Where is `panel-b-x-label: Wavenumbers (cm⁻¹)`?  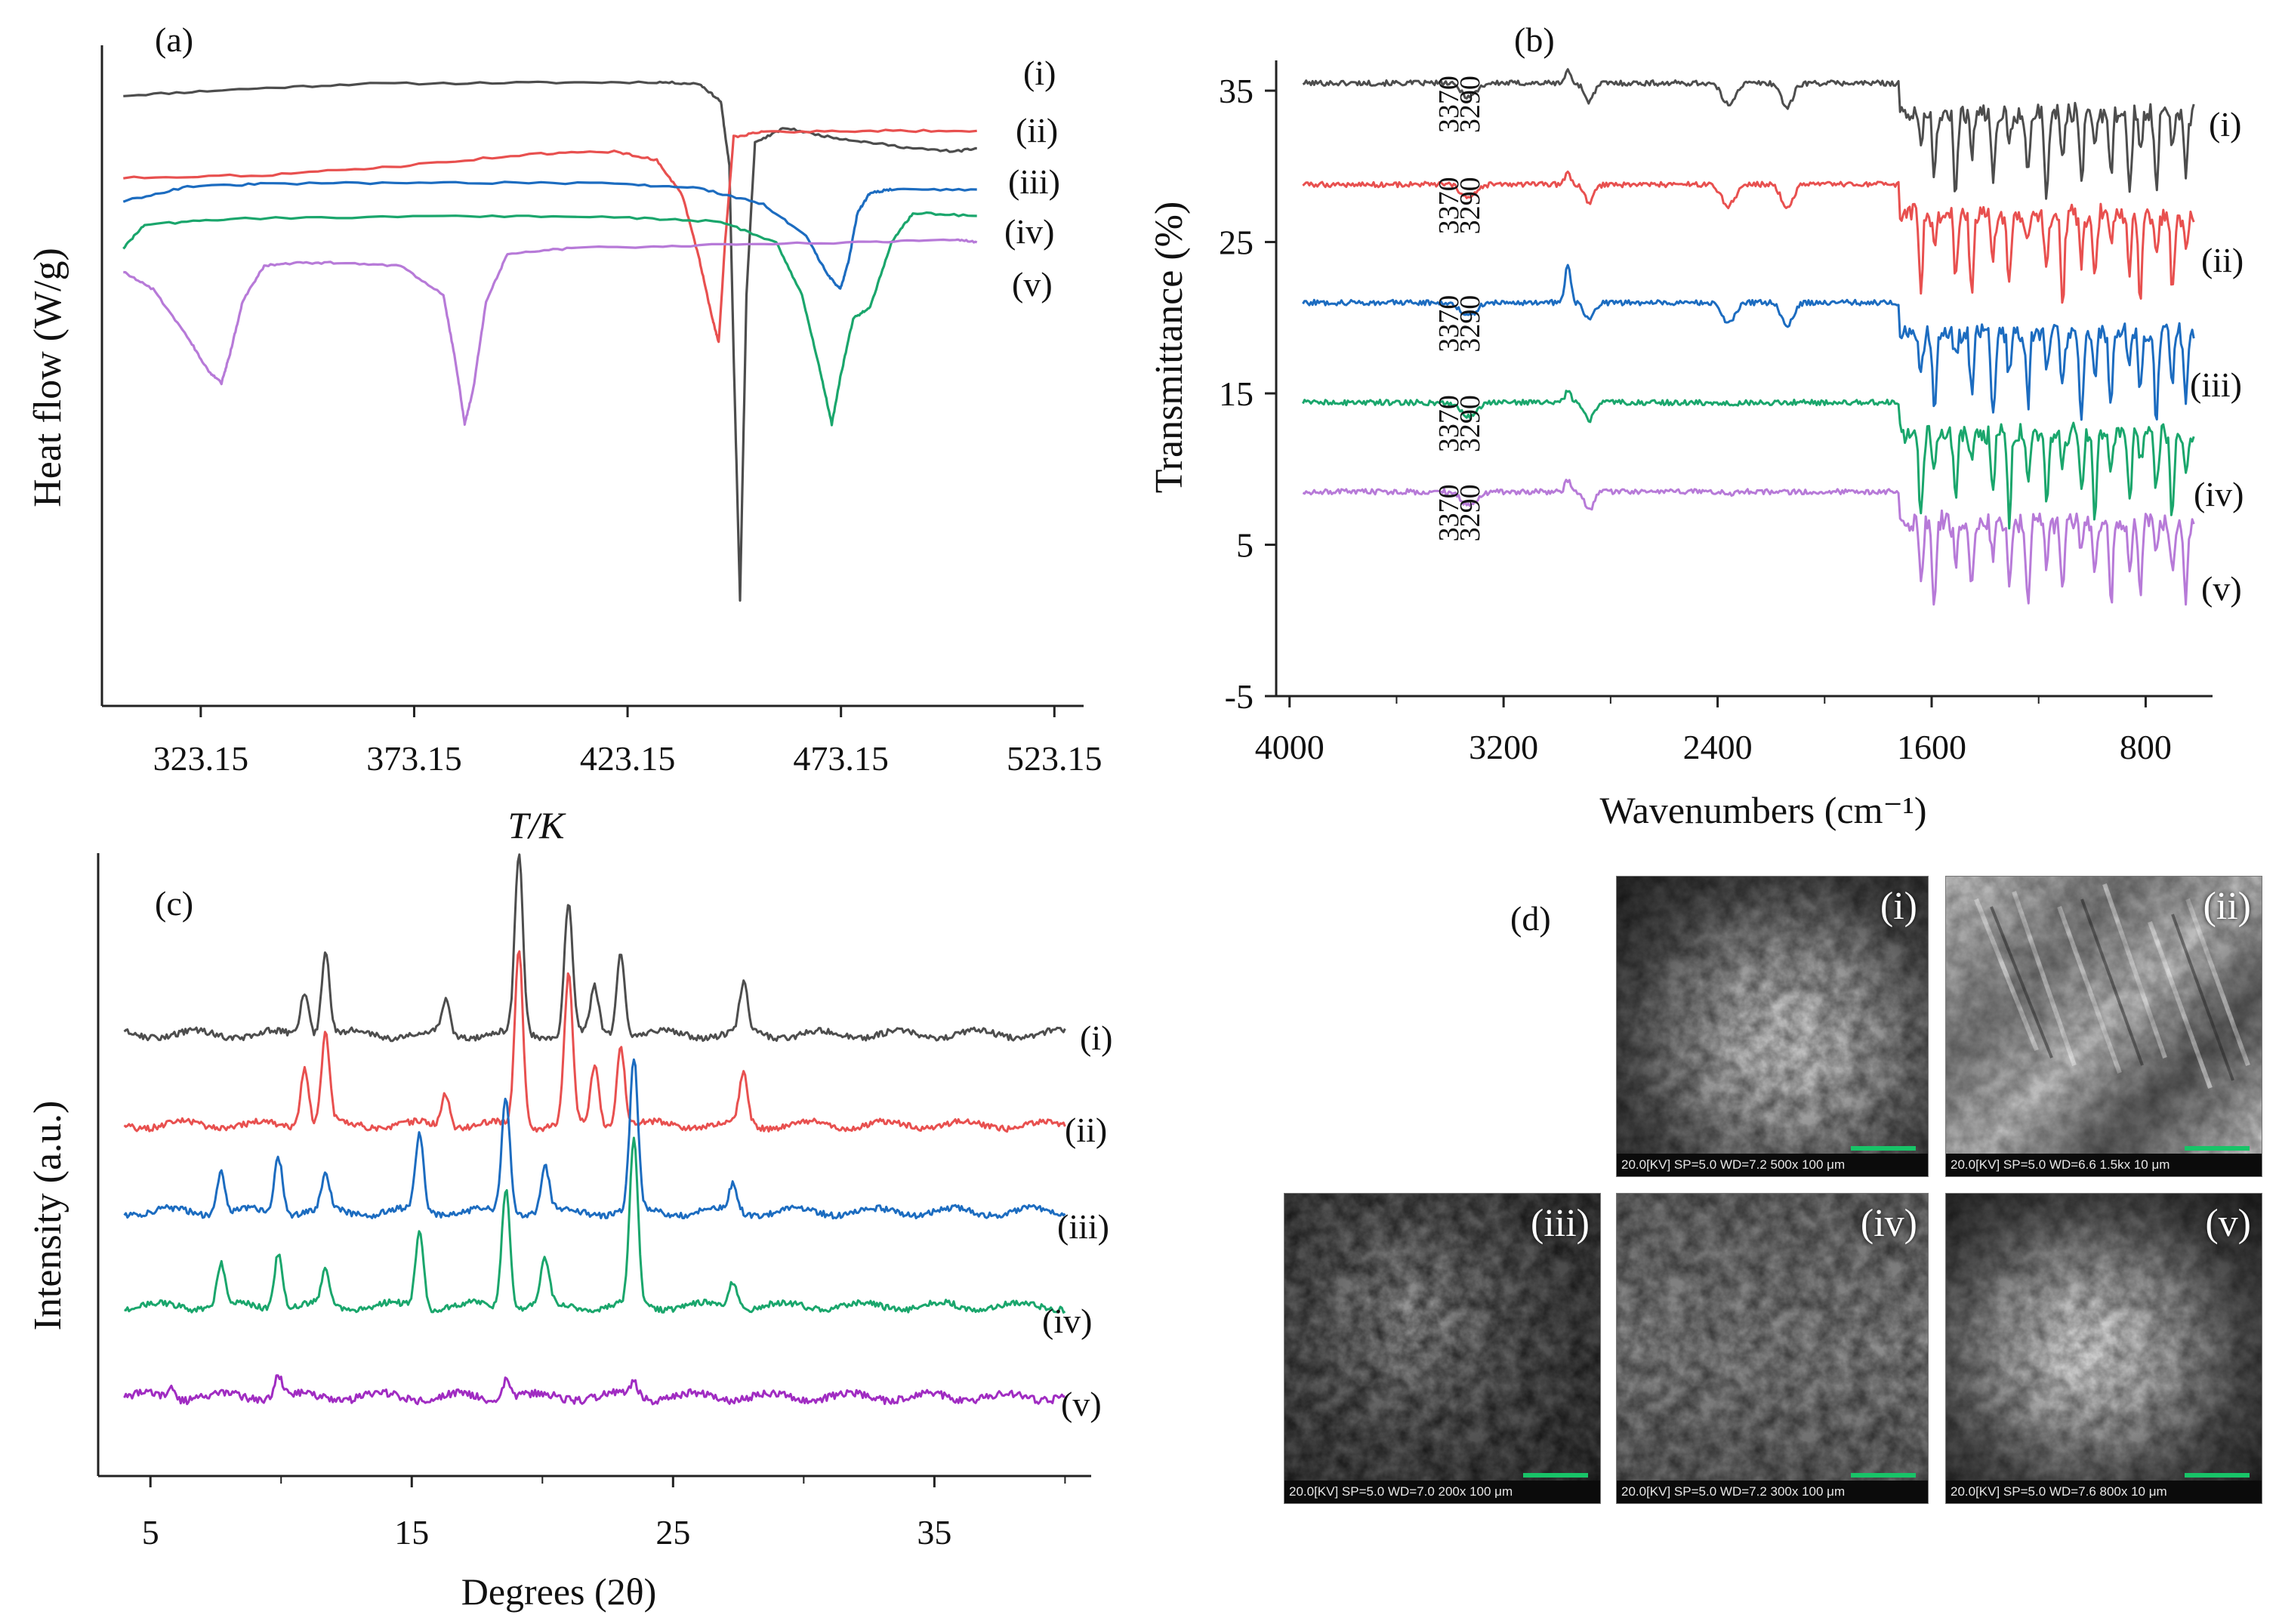 panel-b-x-label: Wavenumbers (cm⁻¹) is located at coordinates (1763, 810).